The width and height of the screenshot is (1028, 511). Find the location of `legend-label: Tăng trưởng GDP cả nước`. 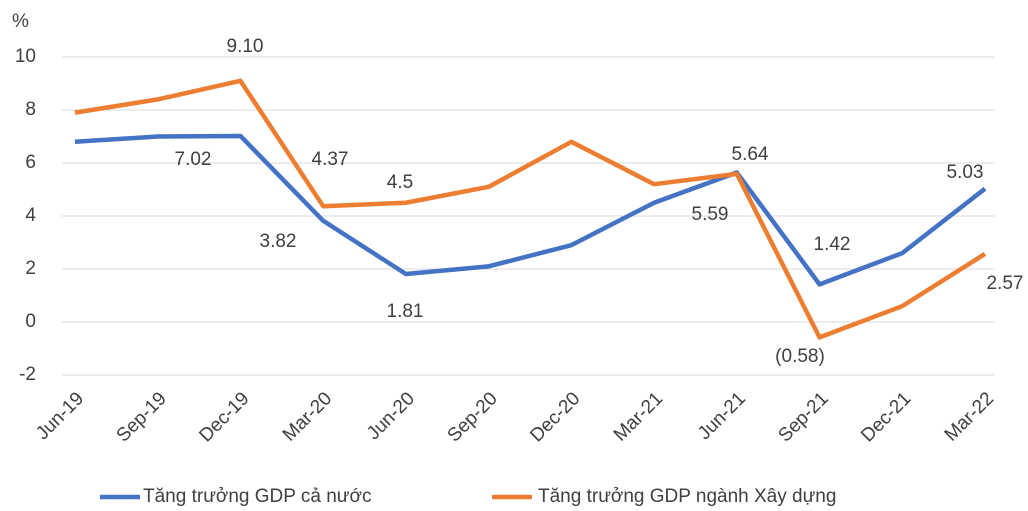

legend-label: Tăng trưởng GDP cả nước is located at coordinates (257, 496).